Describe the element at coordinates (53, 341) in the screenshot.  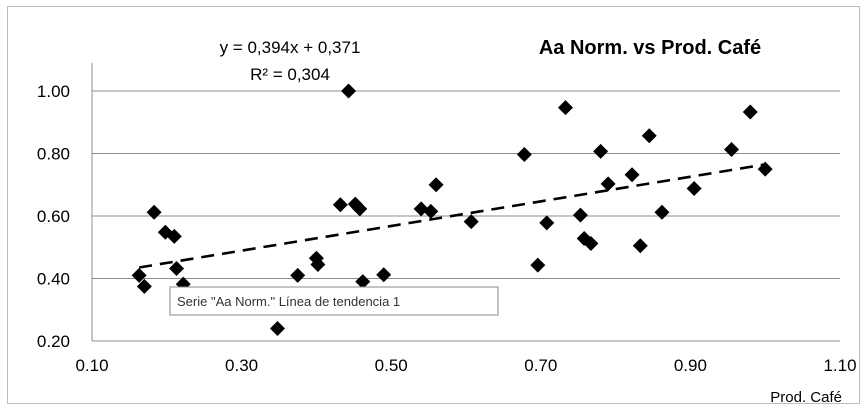
I see `y-tick-label: 0.20` at that location.